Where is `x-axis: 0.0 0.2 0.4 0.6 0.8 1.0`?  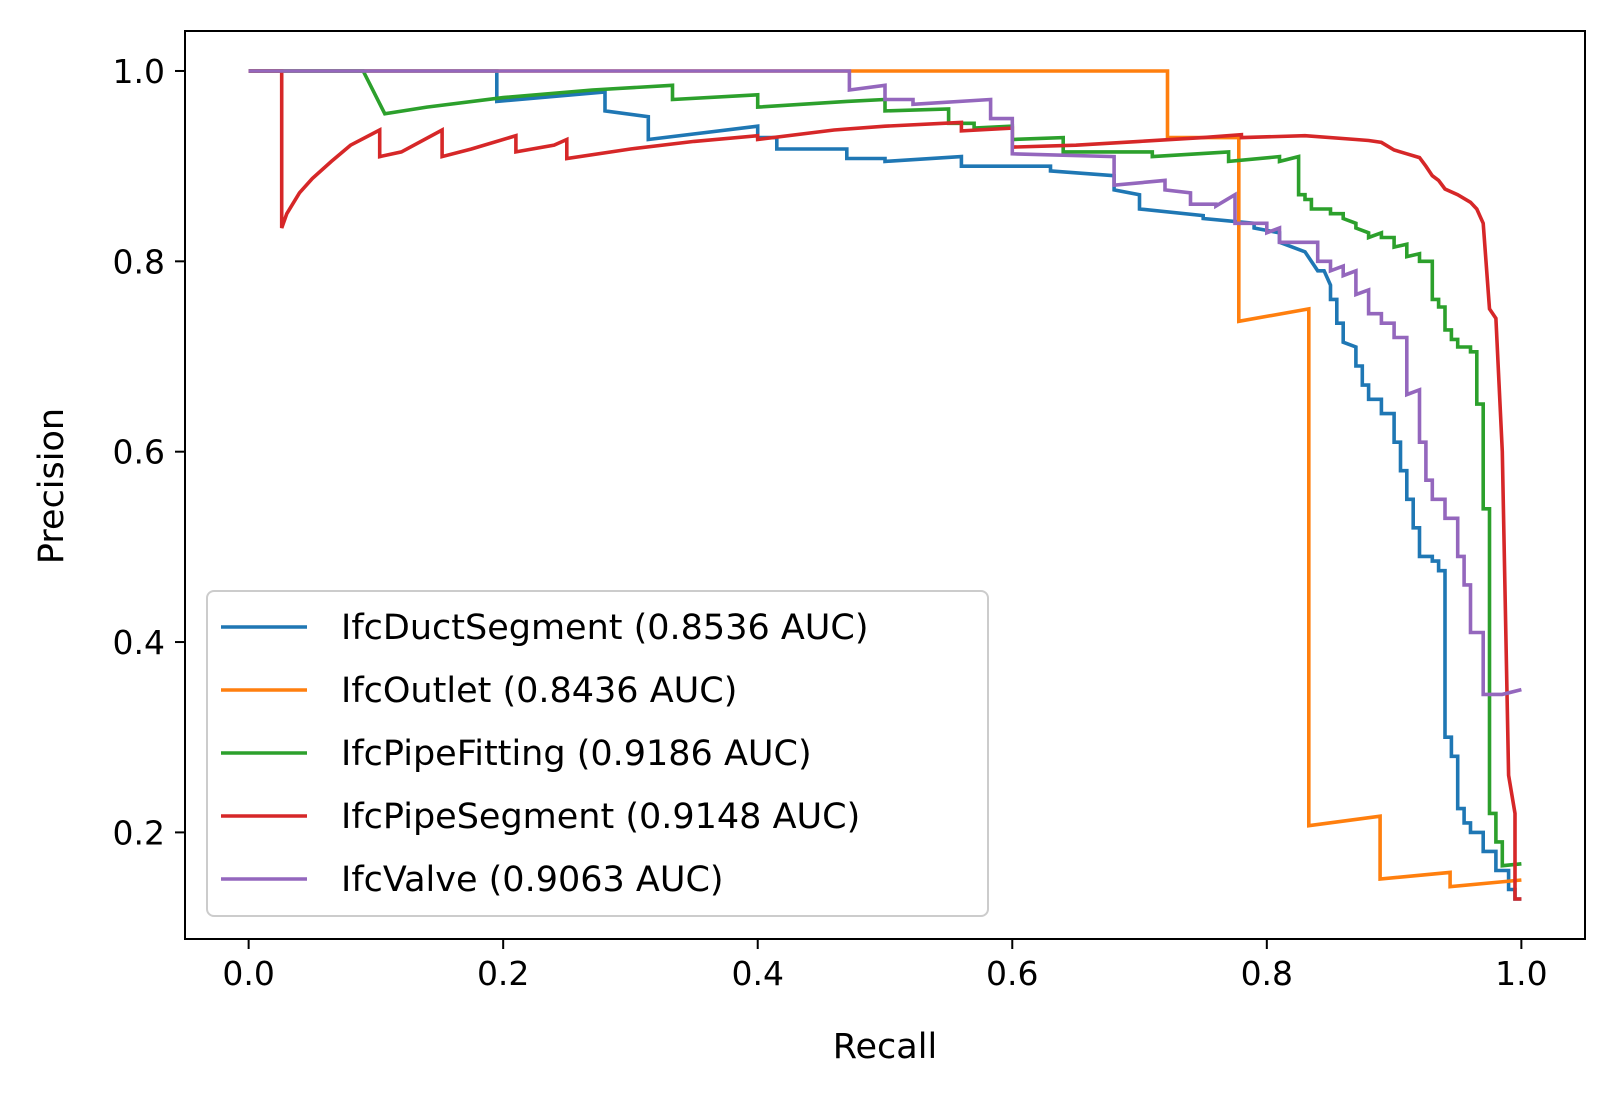
x-axis: 0.0 0.2 0.4 0.6 0.8 1.0 is located at coordinates (885, 966).